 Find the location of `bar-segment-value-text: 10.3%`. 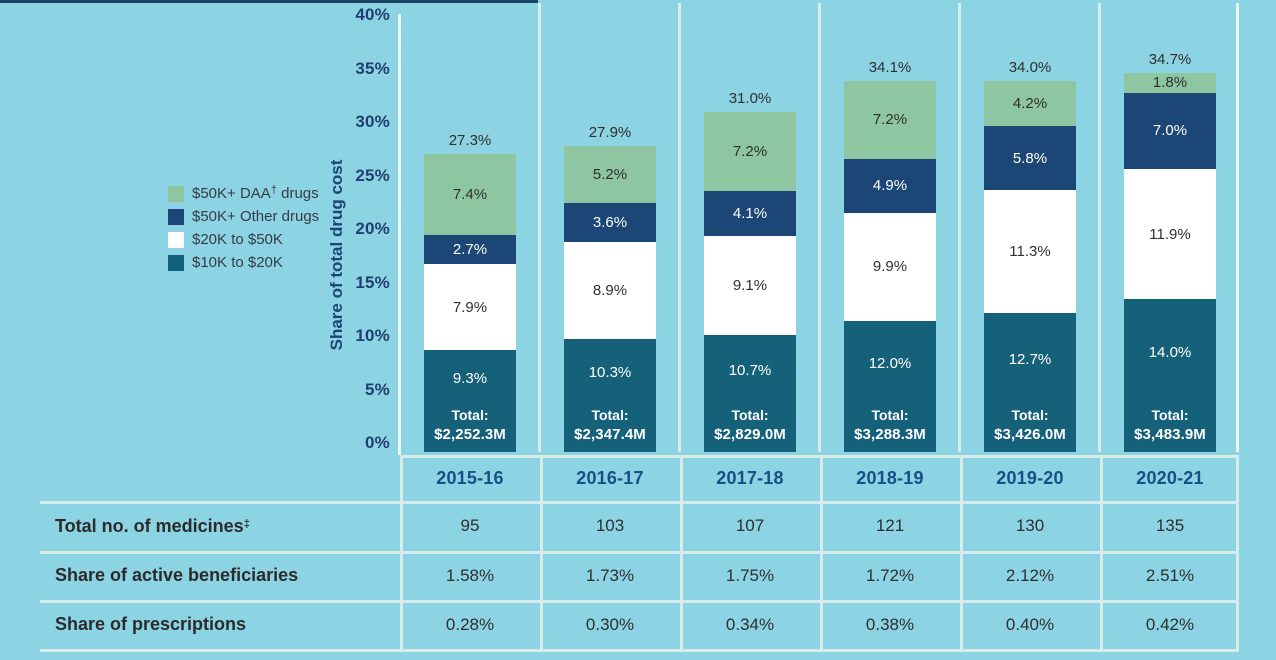

bar-segment-value-text: 10.3% is located at coordinates (610, 373).